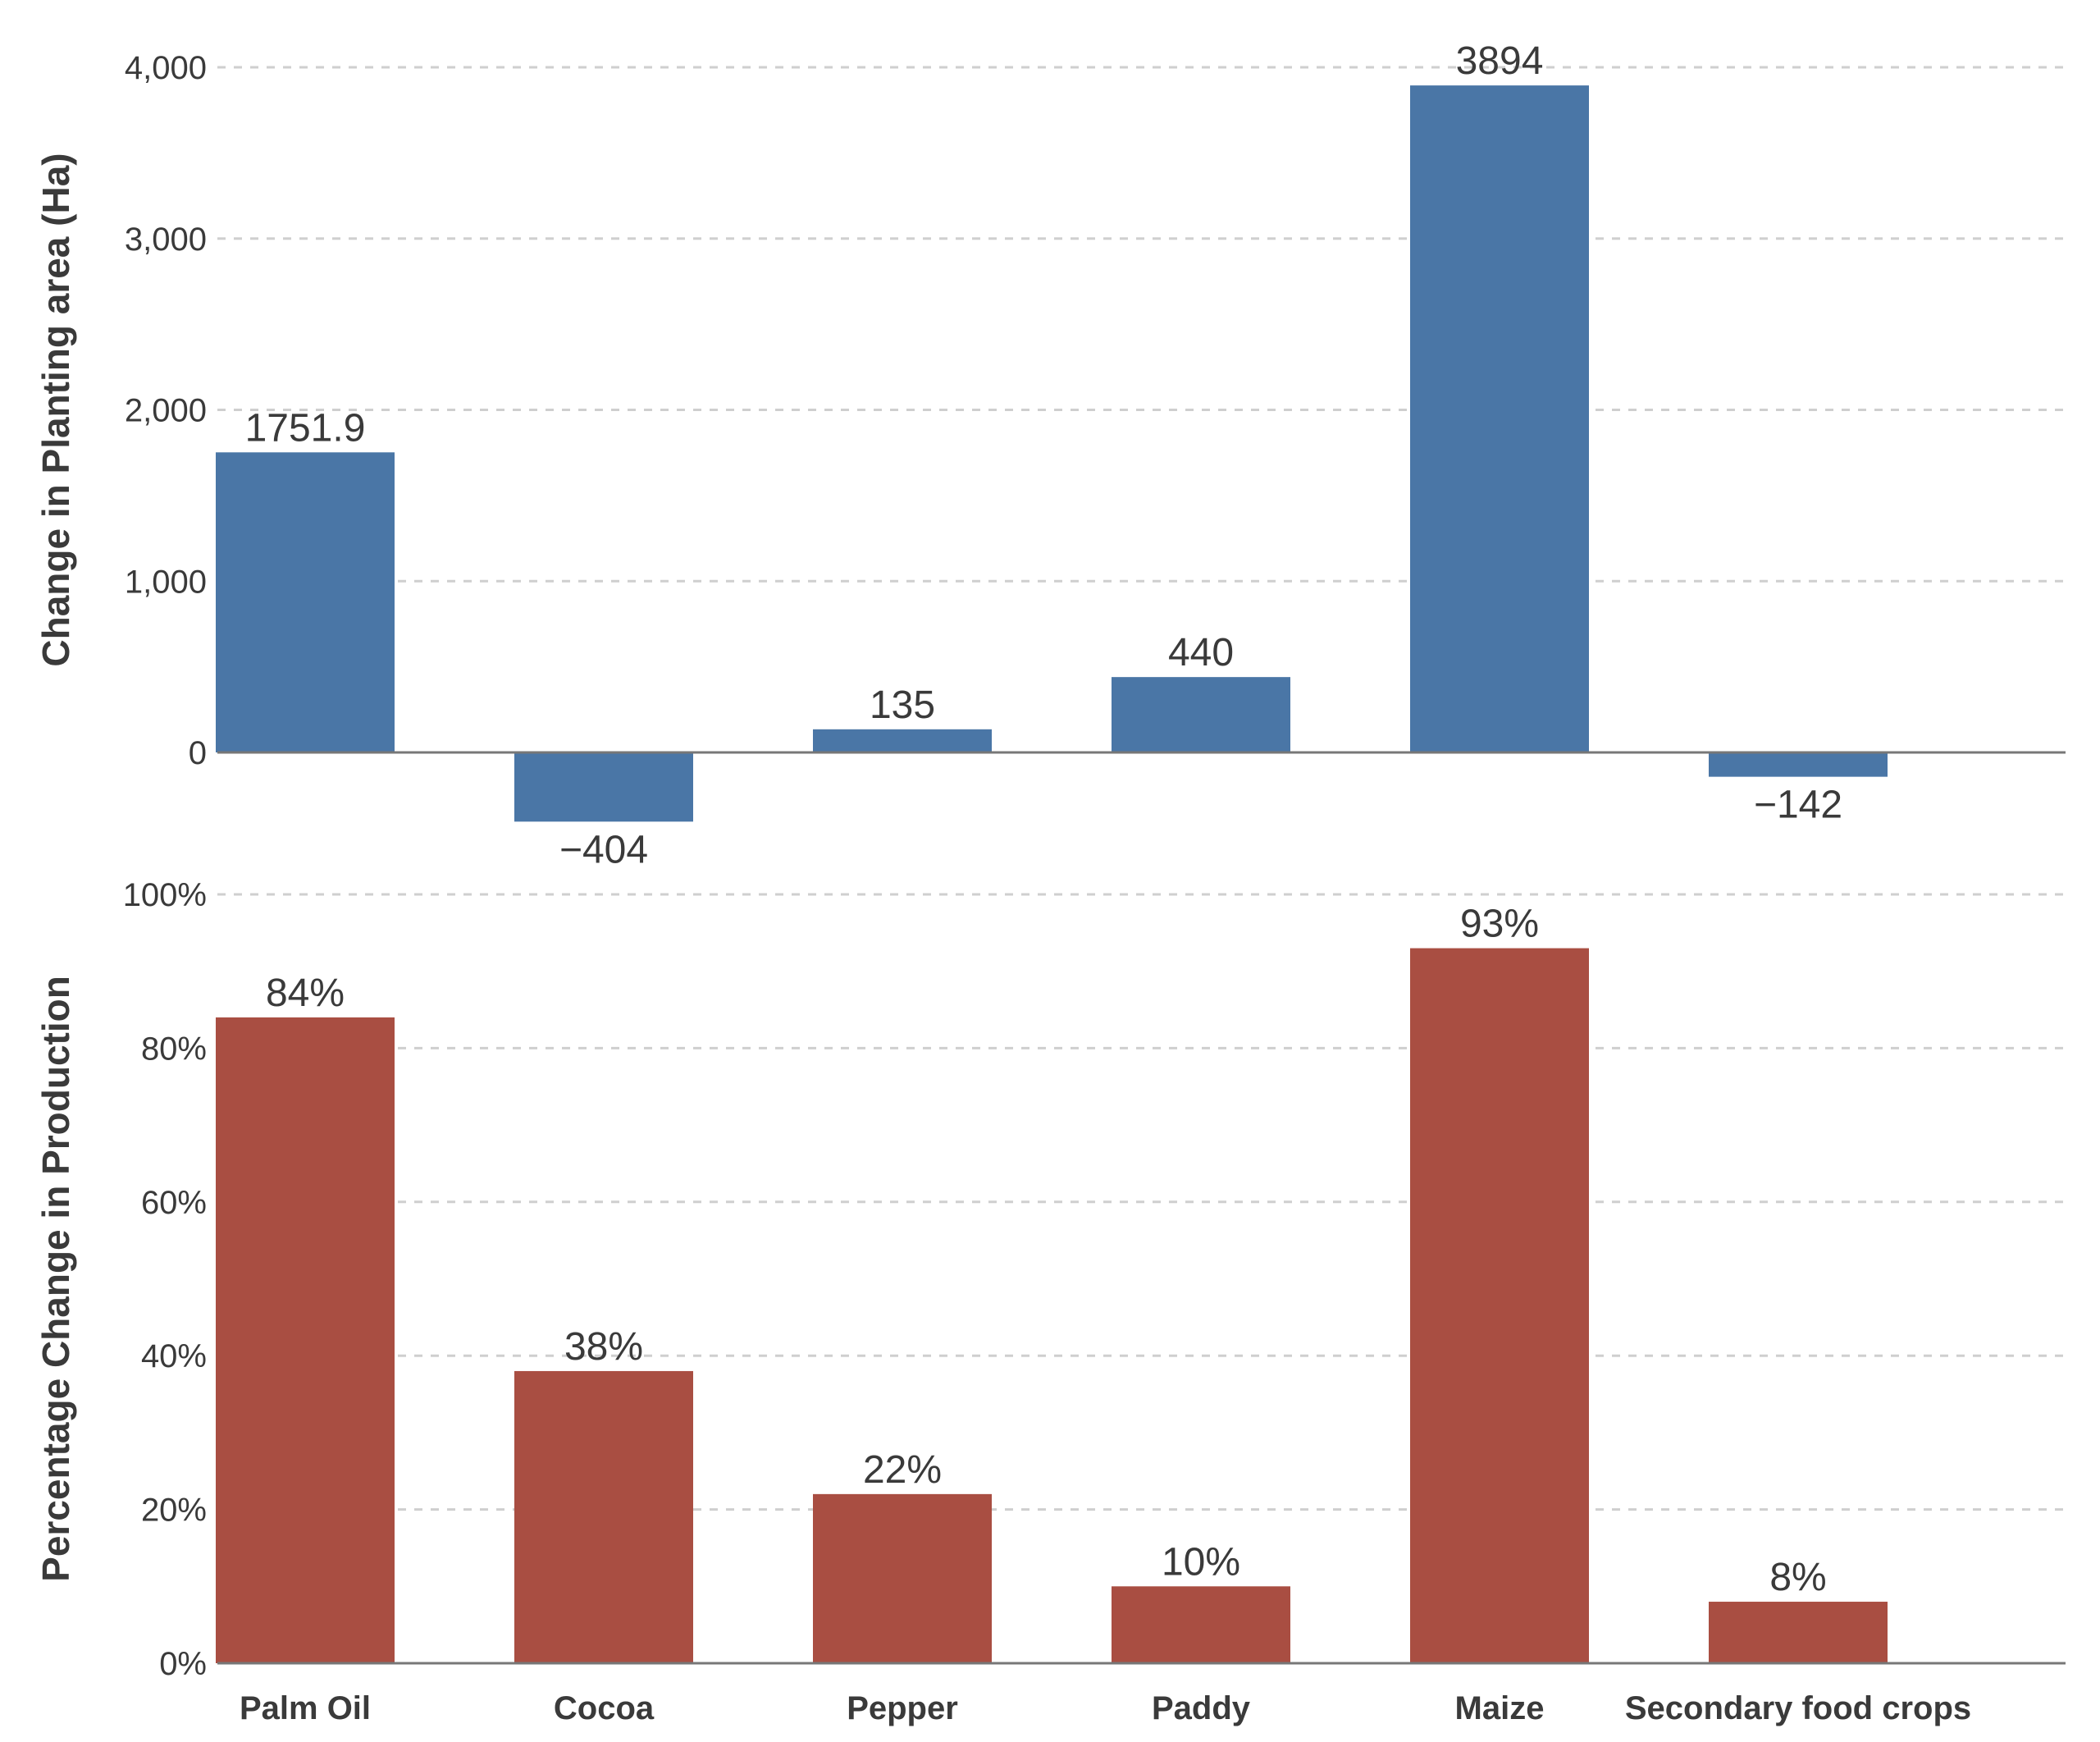  I want to click on y-tick-label: 20%, so click(174, 1511).